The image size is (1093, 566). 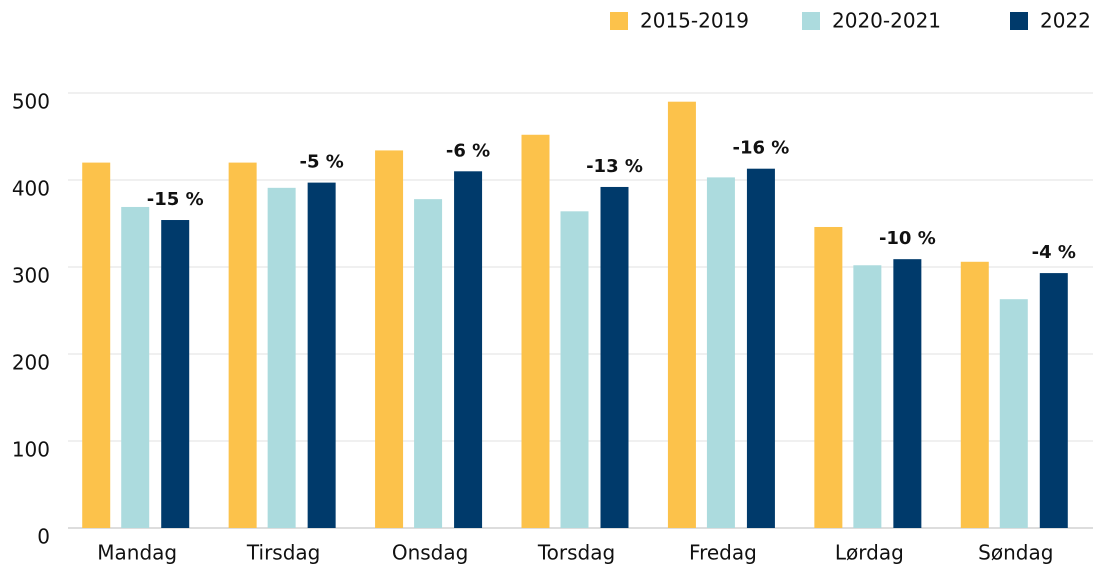 What do you see at coordinates (43, 537) in the screenshot?
I see `y-tick-label: 0` at bounding box center [43, 537].